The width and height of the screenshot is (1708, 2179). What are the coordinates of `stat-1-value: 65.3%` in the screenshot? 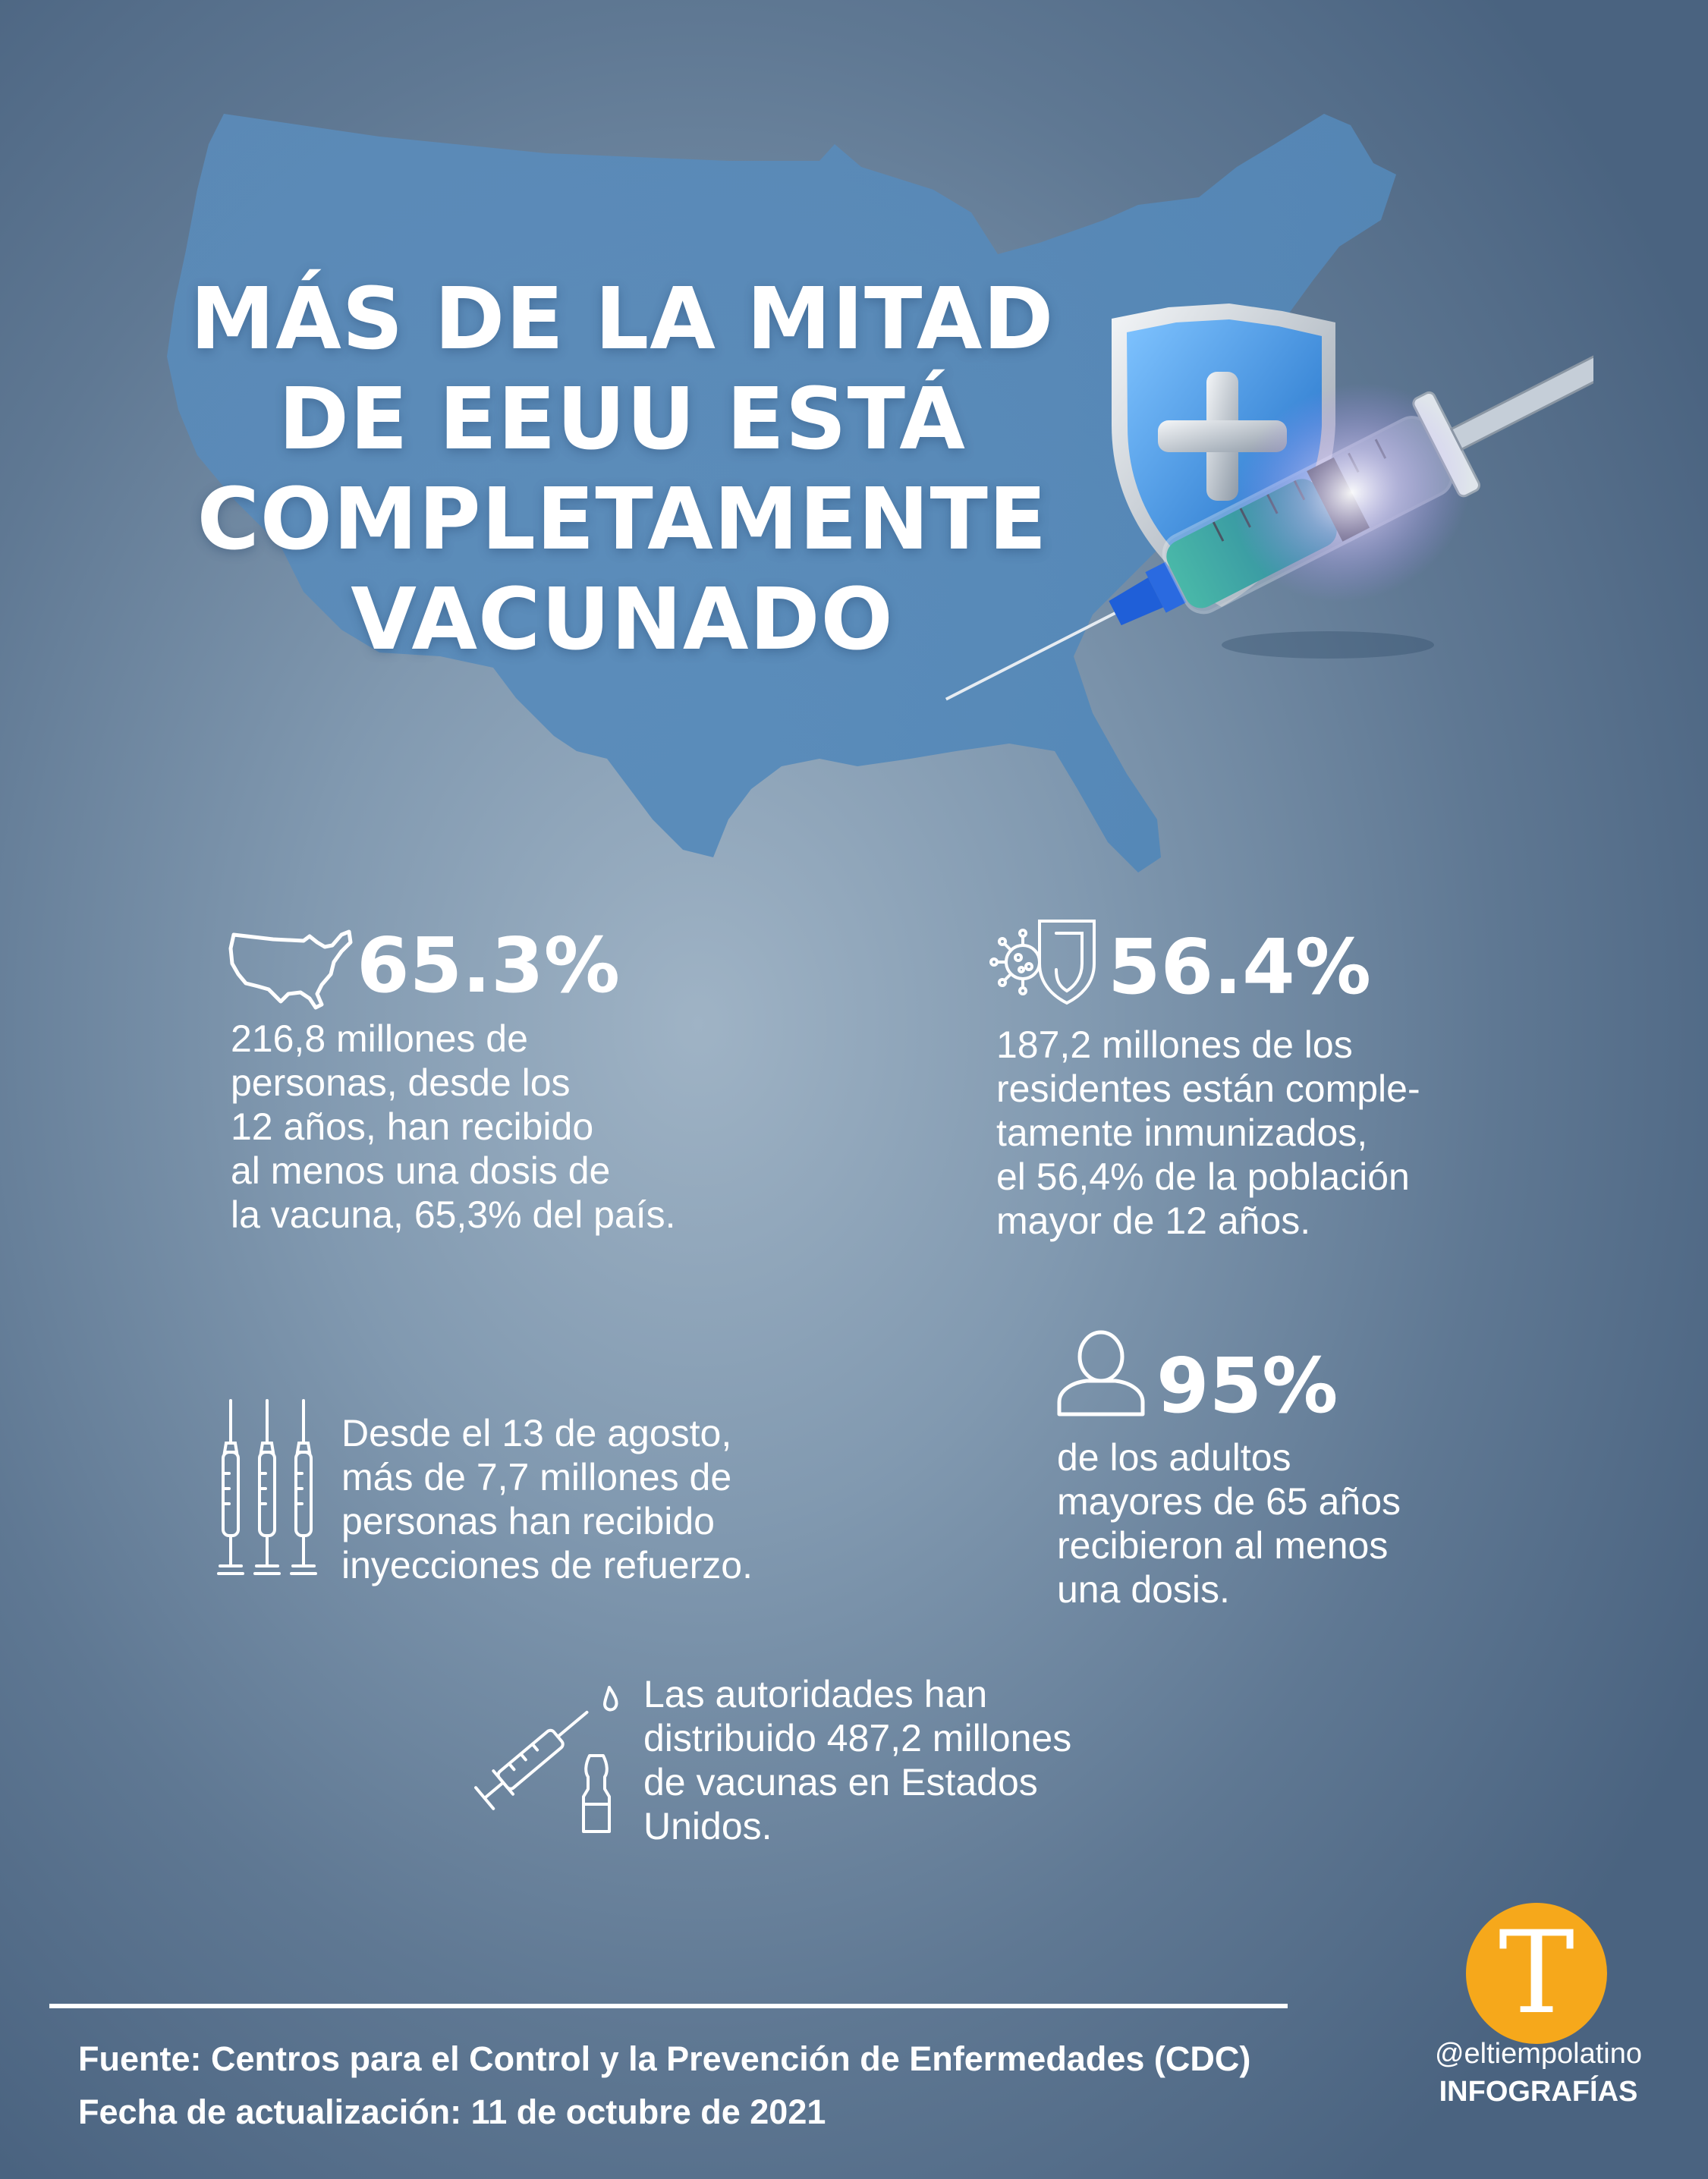 It's located at (488, 965).